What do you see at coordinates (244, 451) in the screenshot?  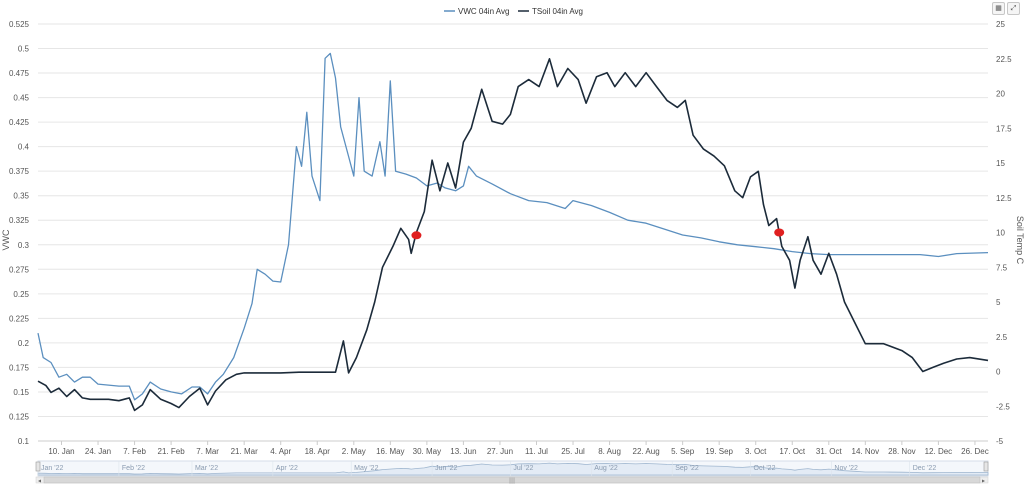 I see `x-tick-label: 21. Mar` at bounding box center [244, 451].